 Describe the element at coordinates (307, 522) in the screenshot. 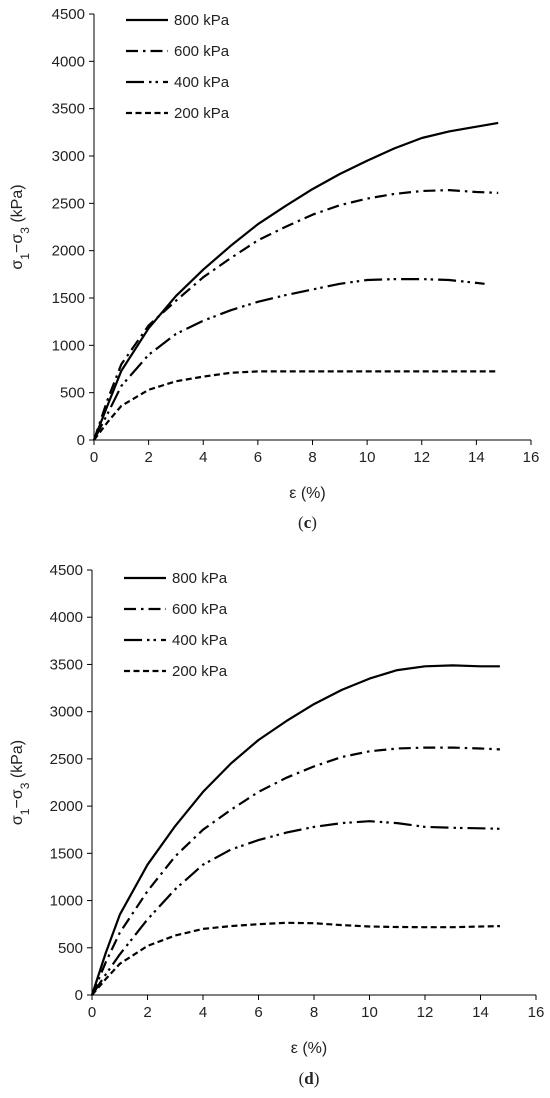

I see `panel-label: (c)` at that location.